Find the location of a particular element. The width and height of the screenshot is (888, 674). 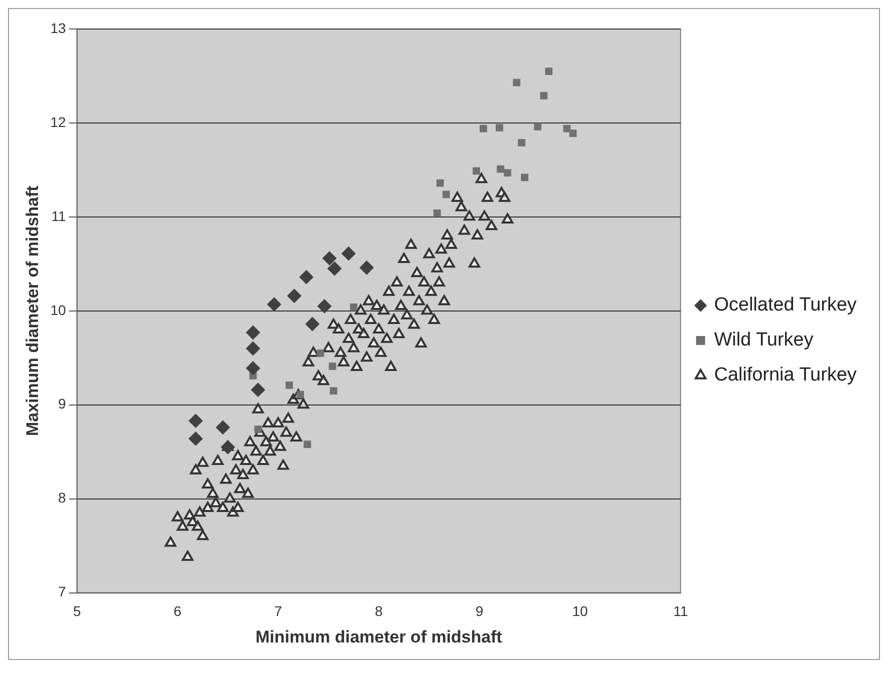

y-tick-label: 9 is located at coordinates (62, 404).